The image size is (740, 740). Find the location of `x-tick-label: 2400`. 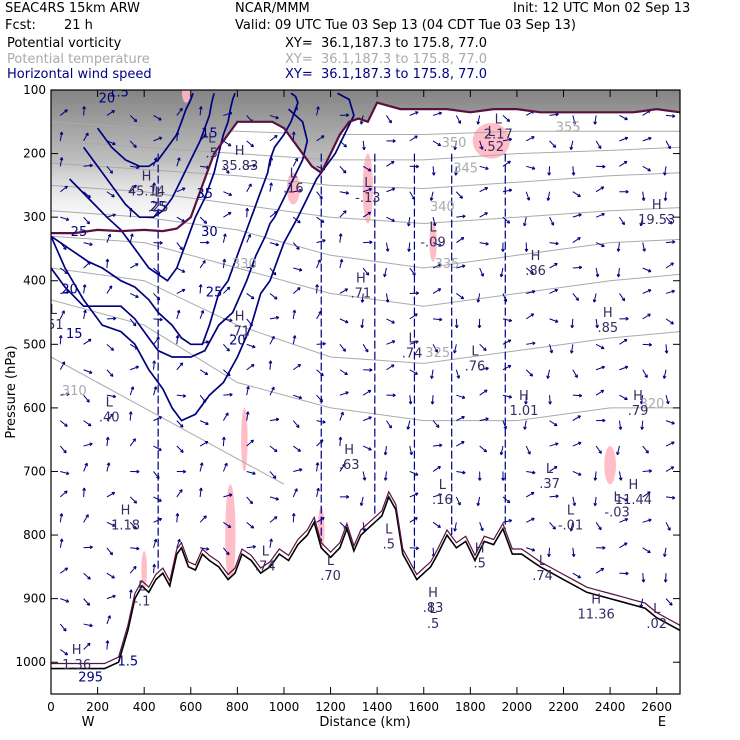

x-tick-label: 2400 is located at coordinates (610, 707).